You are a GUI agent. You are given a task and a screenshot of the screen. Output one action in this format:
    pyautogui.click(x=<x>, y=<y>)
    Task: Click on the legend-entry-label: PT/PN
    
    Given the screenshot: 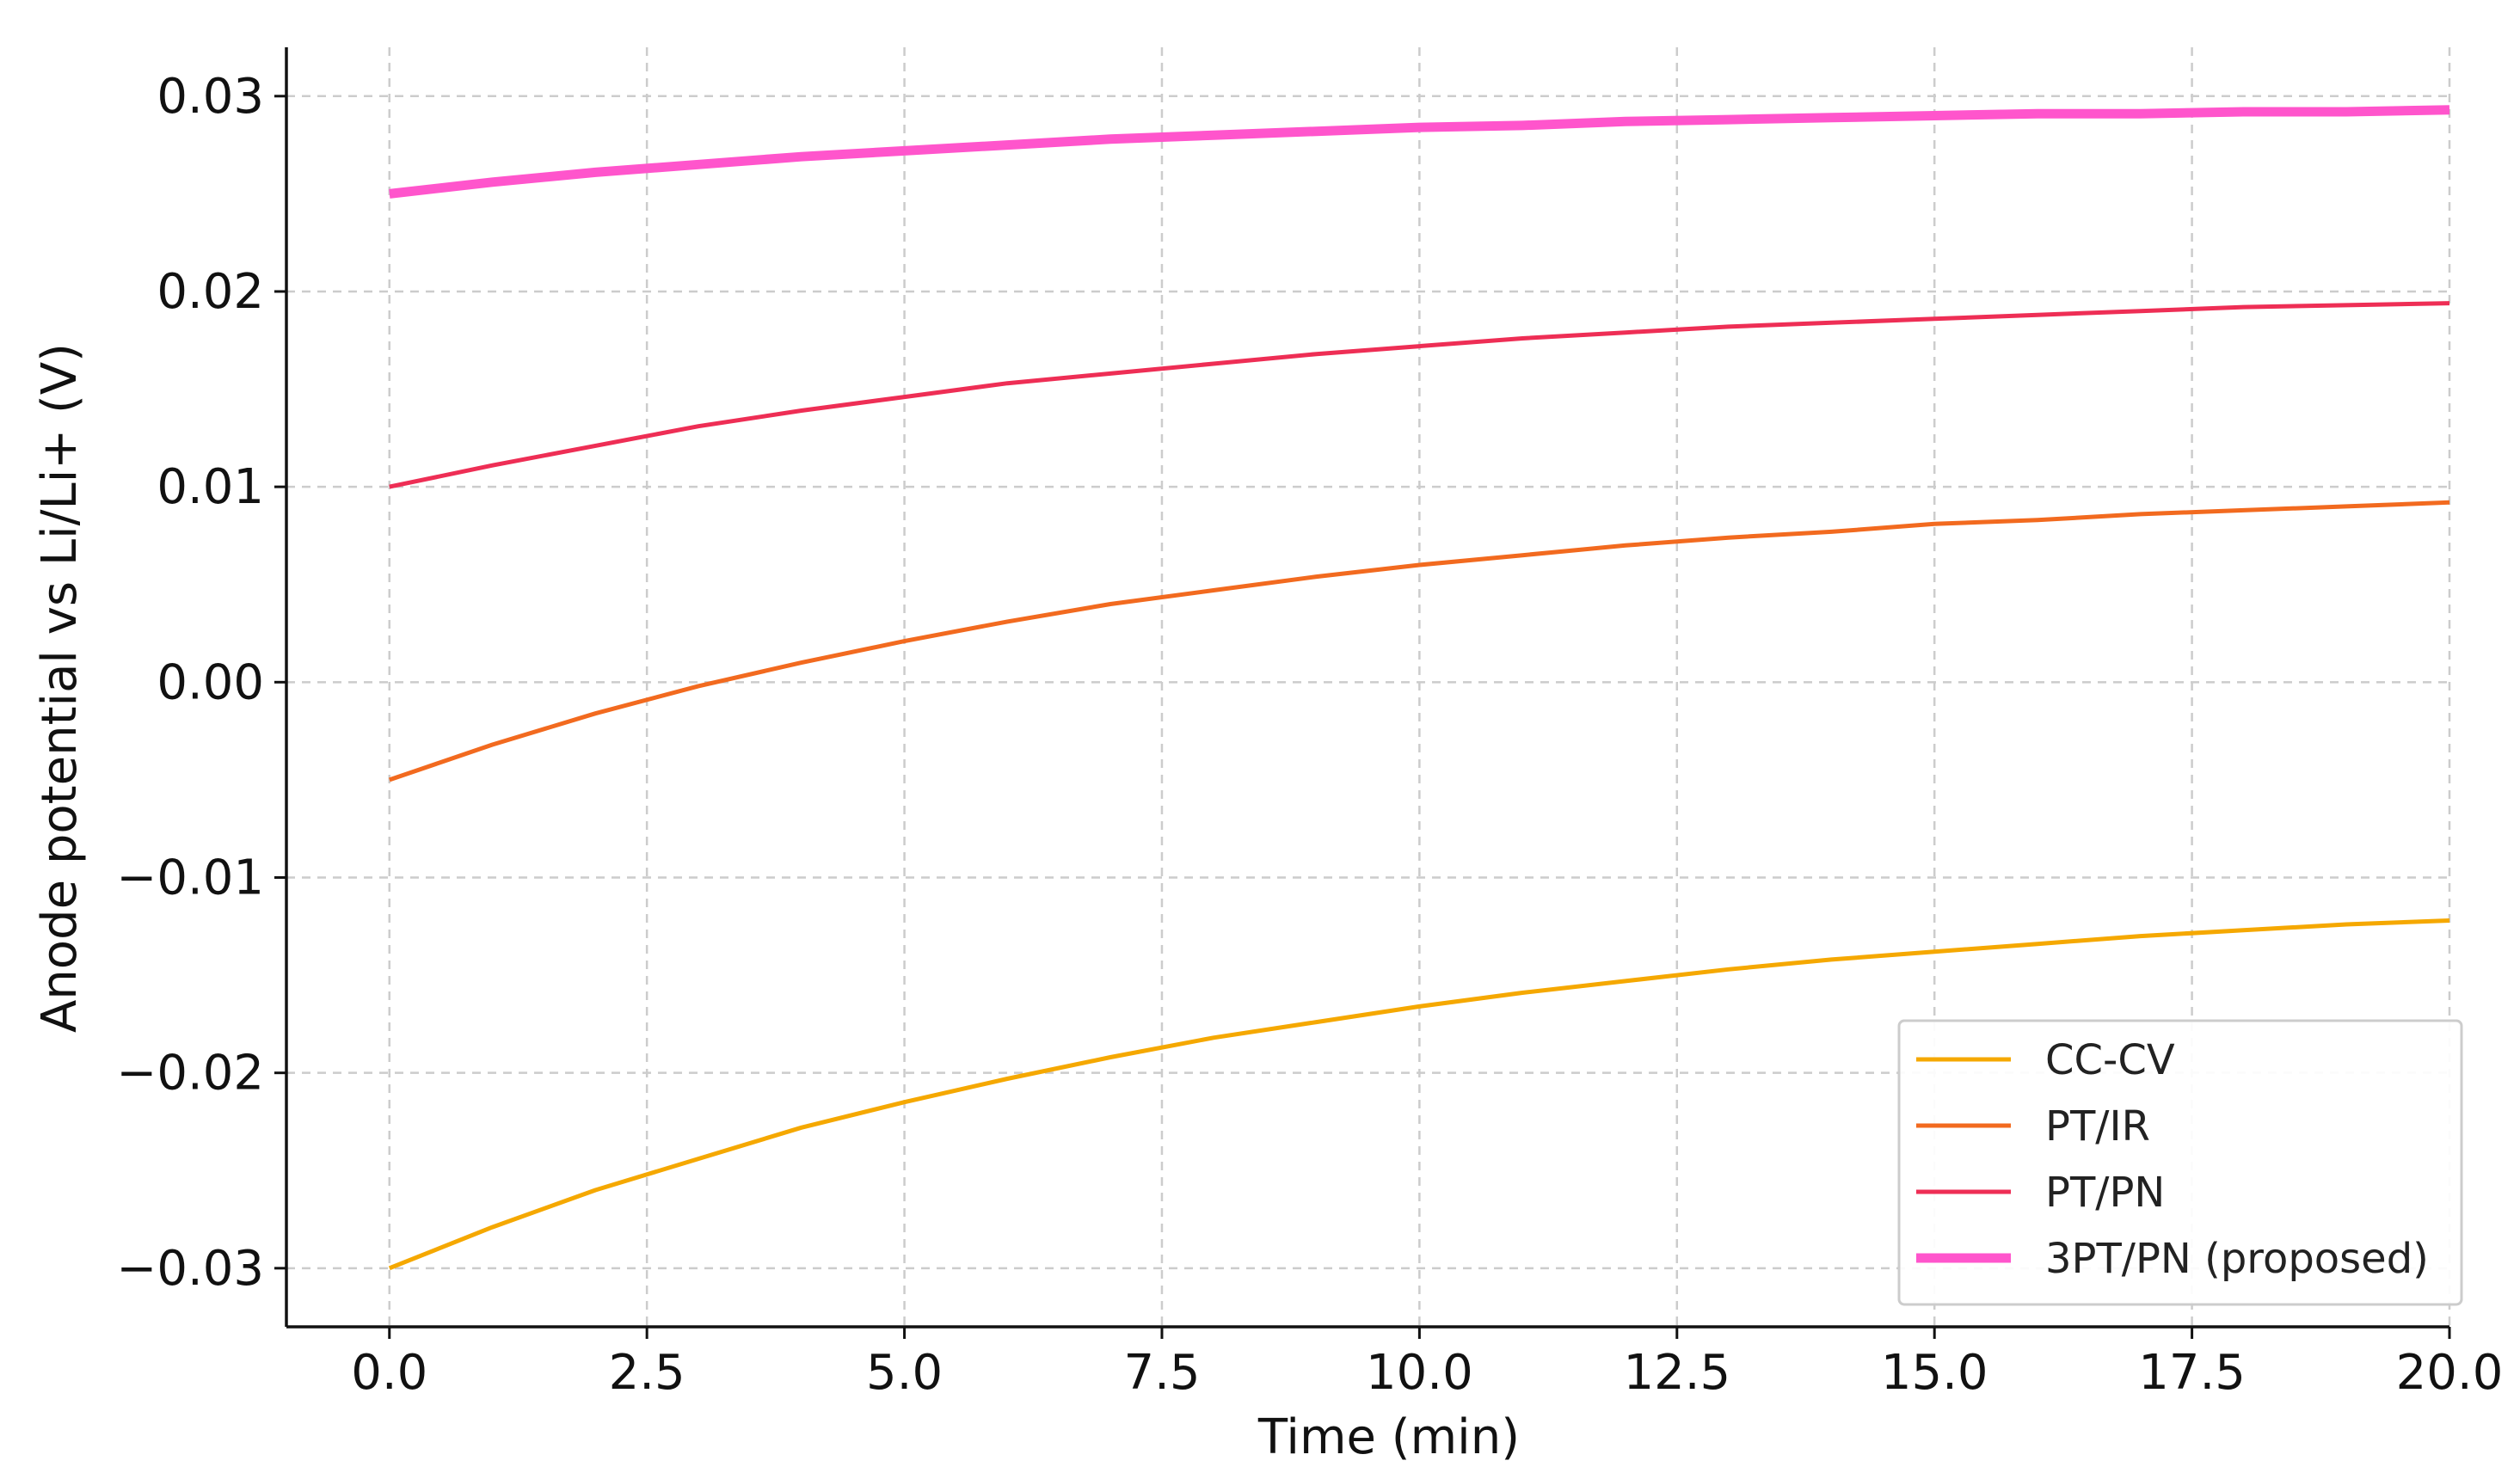 What is the action you would take?
    pyautogui.click(x=2105, y=1193)
    